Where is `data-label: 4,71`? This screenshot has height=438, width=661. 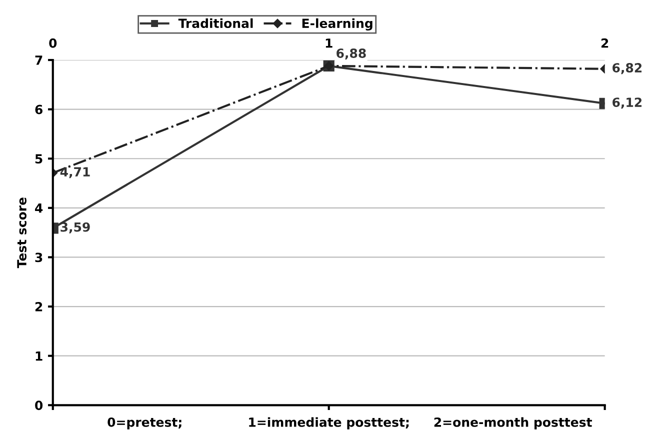
data-label: 4,71 is located at coordinates (75, 172).